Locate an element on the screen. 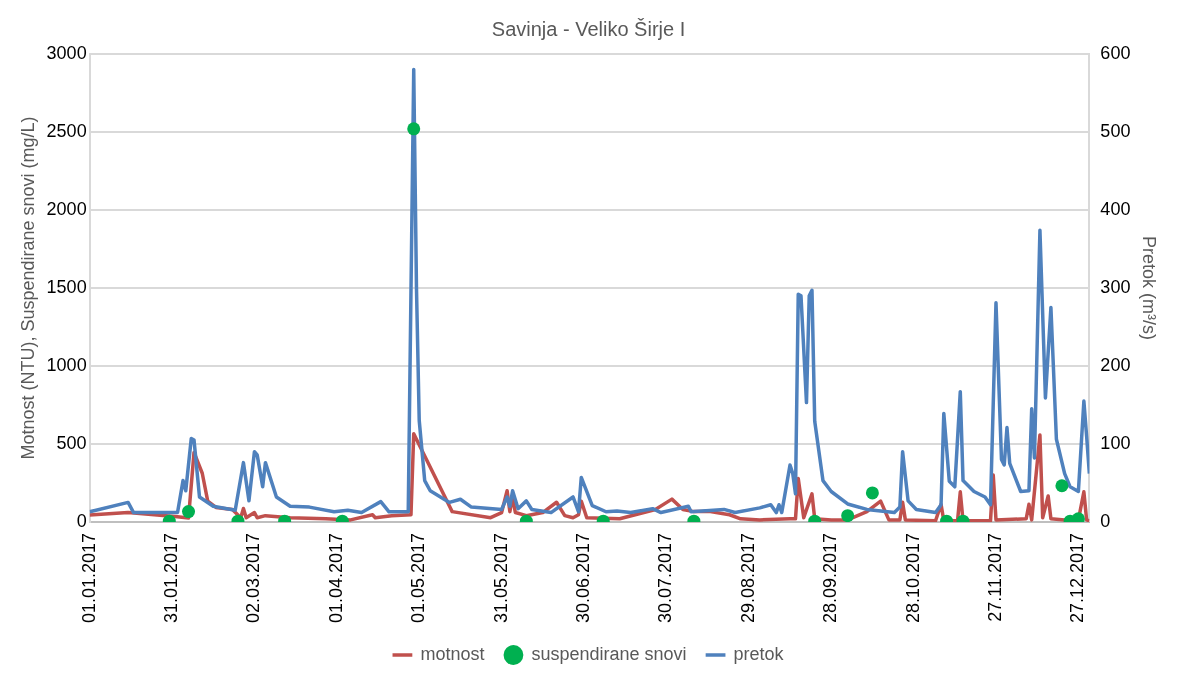  y-axis-title: Motnost (NTU), Suspendirane snovi (mg/L) is located at coordinates (27, 288).